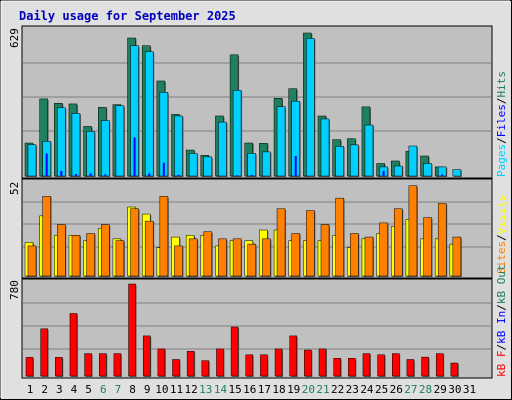  Describe the element at coordinates (501, 84) in the screenshot. I see `legend-hits: Hits` at that location.